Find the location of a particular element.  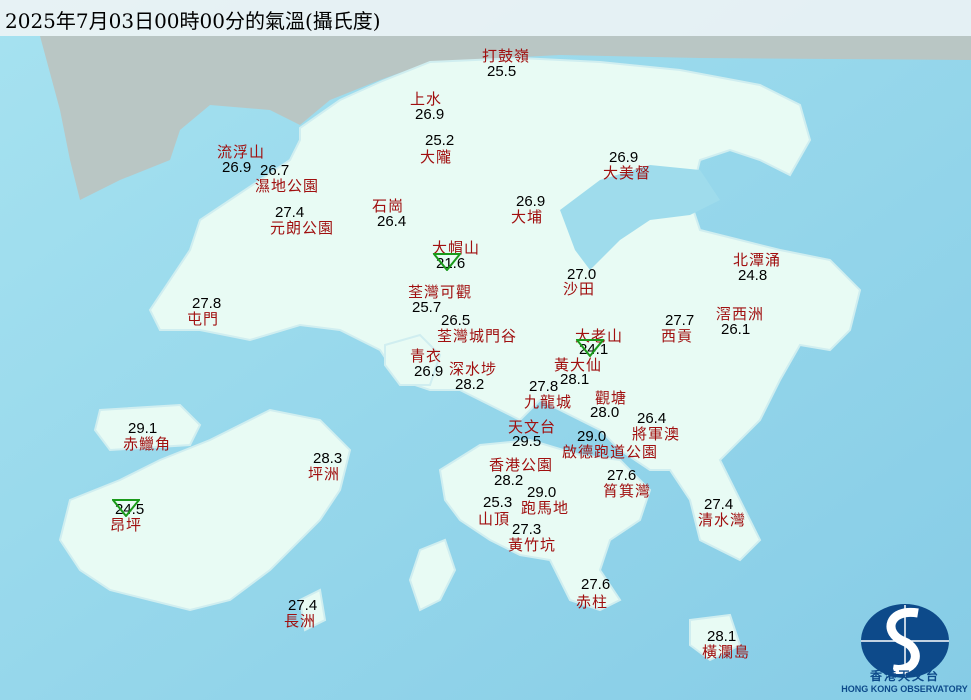

station-name: 青衣 is located at coordinates (426, 356).